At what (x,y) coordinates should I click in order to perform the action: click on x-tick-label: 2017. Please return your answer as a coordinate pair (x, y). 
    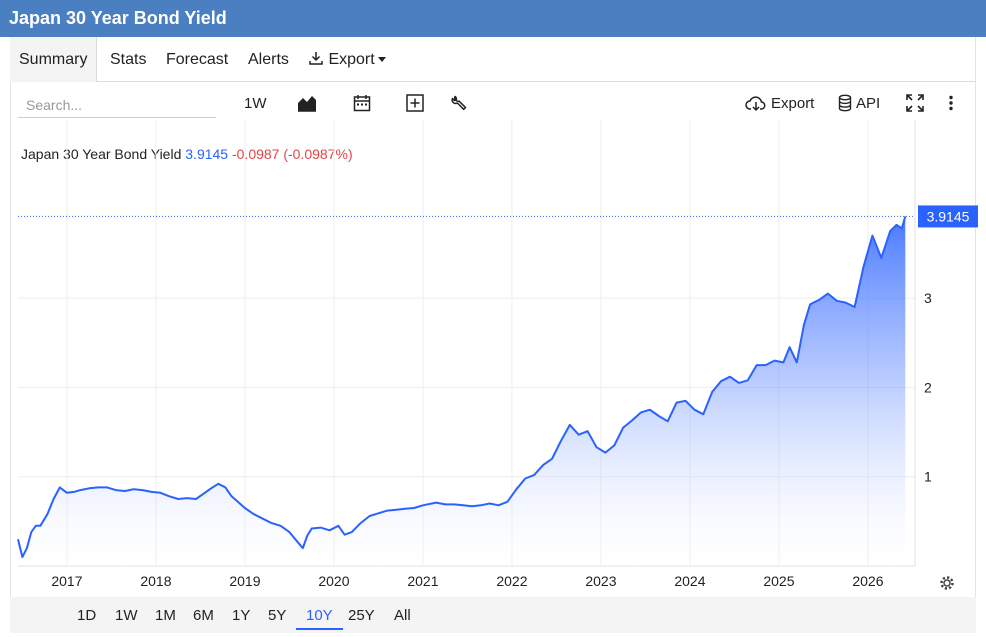
    Looking at the image, I should click on (66, 581).